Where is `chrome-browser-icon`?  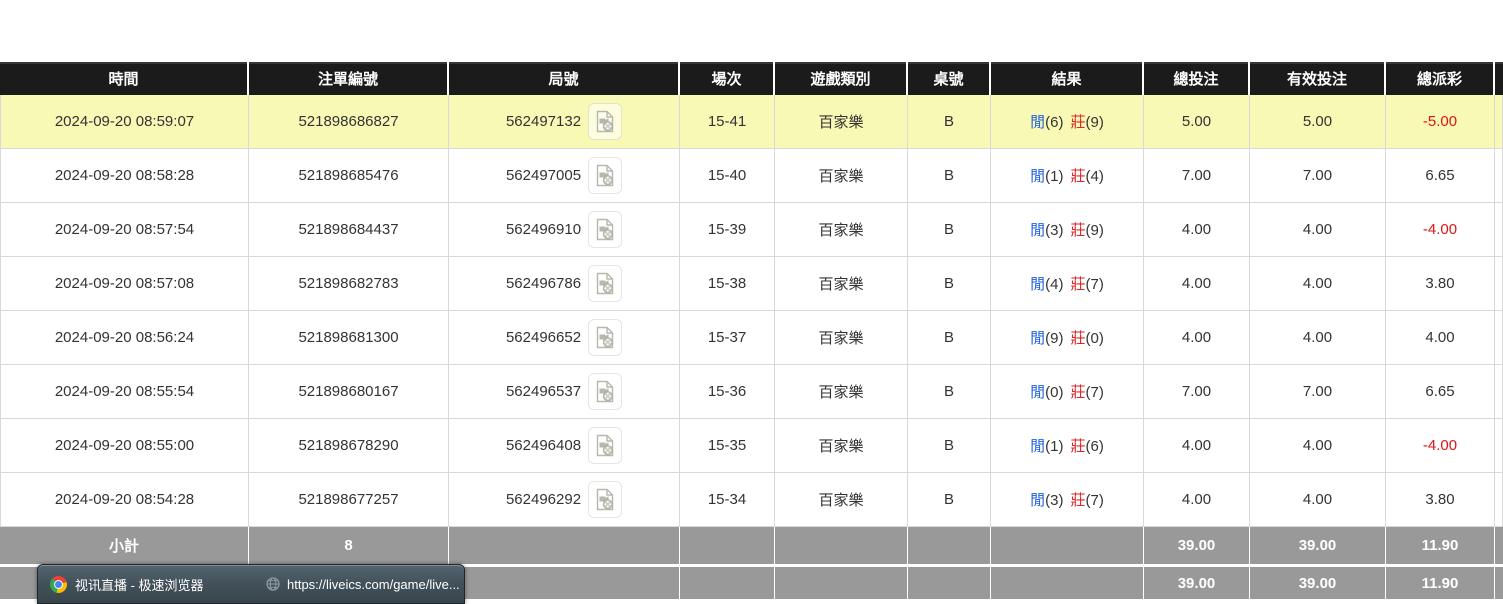 chrome-browser-icon is located at coordinates (58, 584).